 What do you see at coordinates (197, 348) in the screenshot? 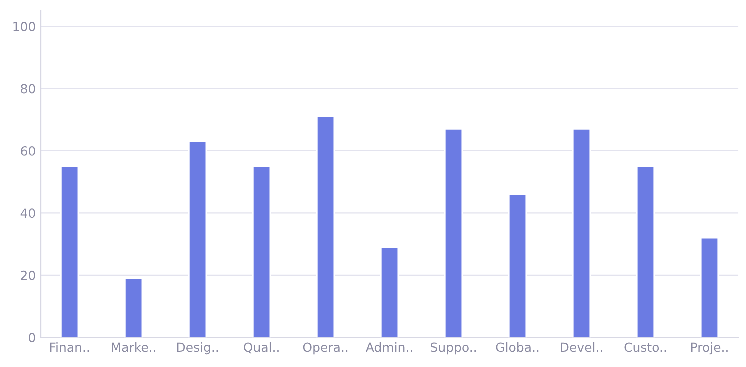
I see `x-tick-label: Desig..` at bounding box center [197, 348].